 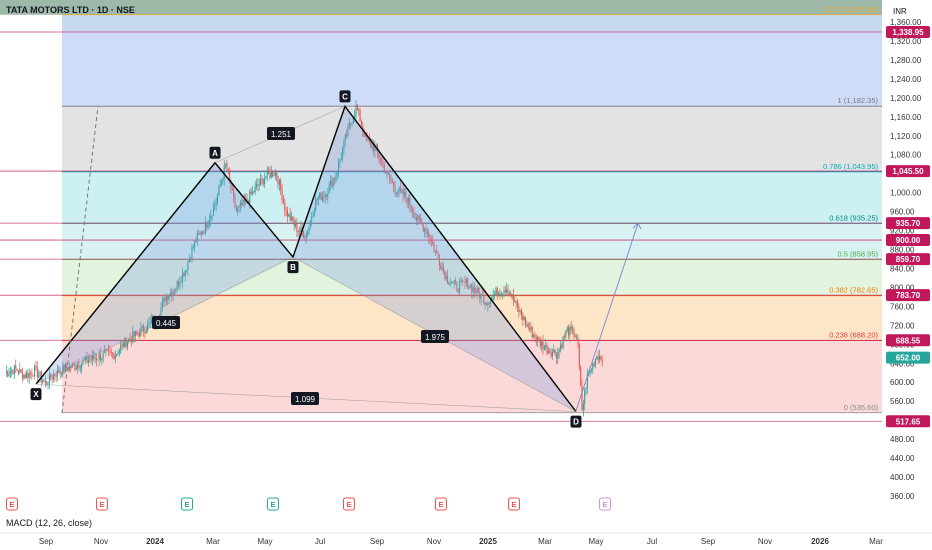 I want to click on x-tick-label: 2025, so click(x=488, y=541).